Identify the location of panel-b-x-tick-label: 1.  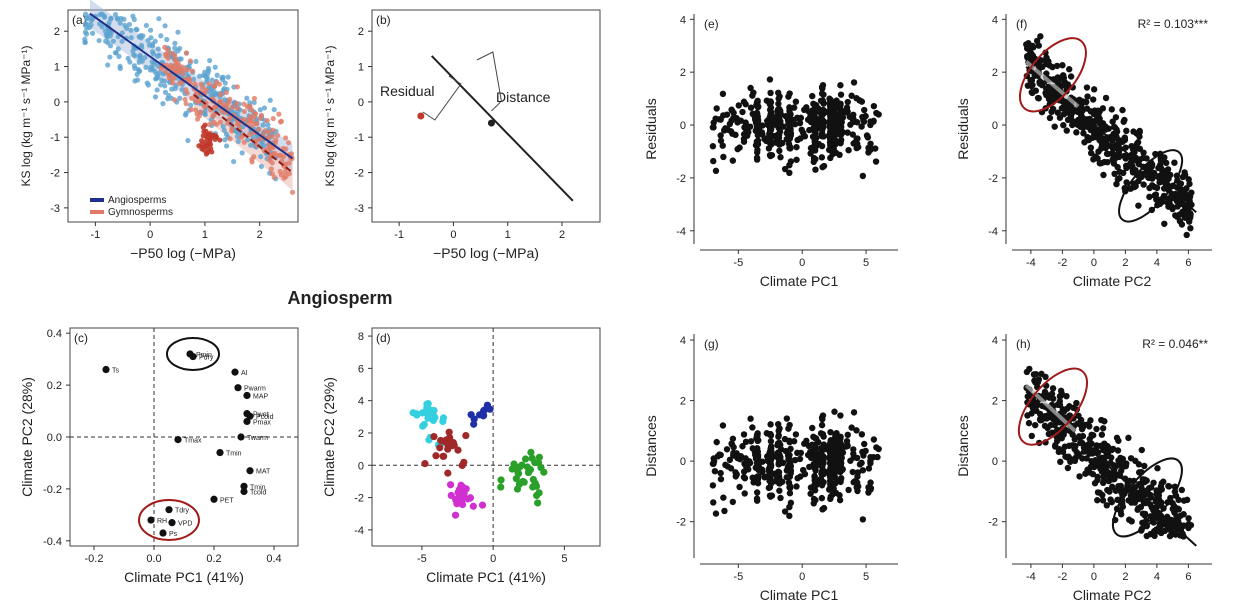
(508, 235).